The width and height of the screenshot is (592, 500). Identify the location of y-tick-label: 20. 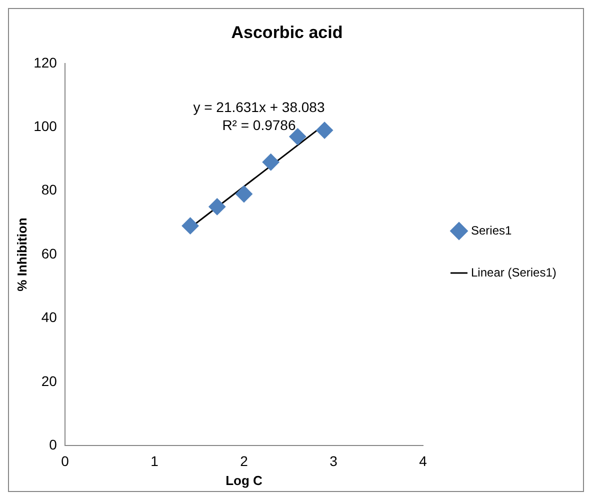
(49, 380).